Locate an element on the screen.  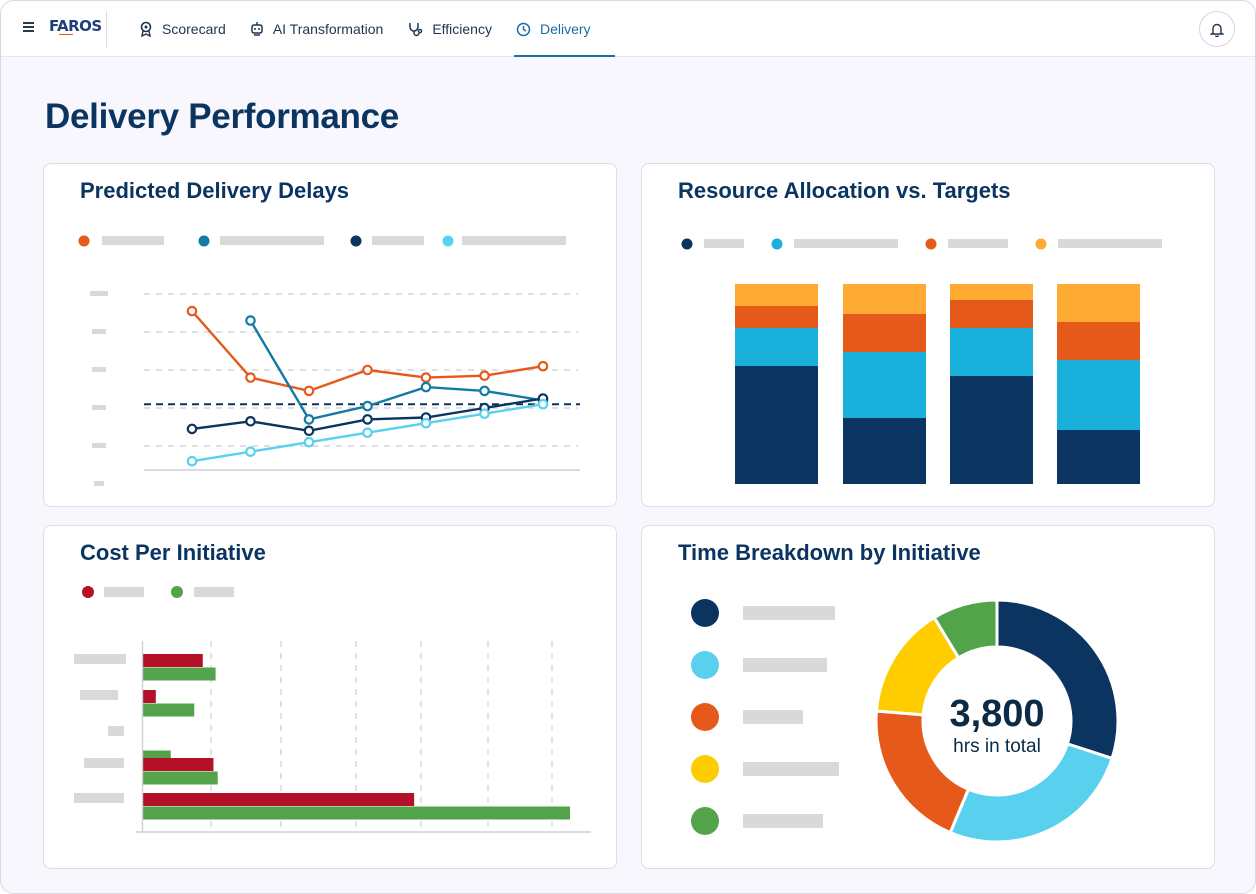
series-line is located at coordinates (367, 351).